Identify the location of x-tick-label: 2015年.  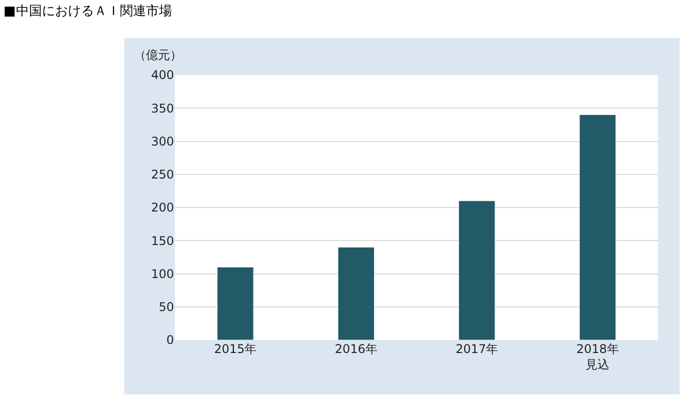
(235, 349).